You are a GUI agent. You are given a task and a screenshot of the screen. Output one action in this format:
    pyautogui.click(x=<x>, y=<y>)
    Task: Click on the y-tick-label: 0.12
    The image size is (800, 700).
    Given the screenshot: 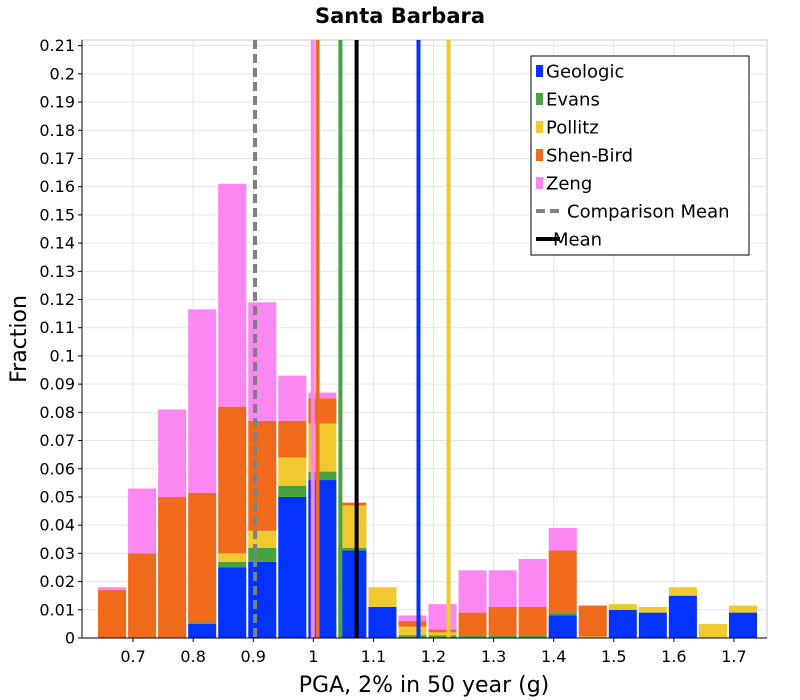 What is the action you would take?
    pyautogui.click(x=57, y=299)
    